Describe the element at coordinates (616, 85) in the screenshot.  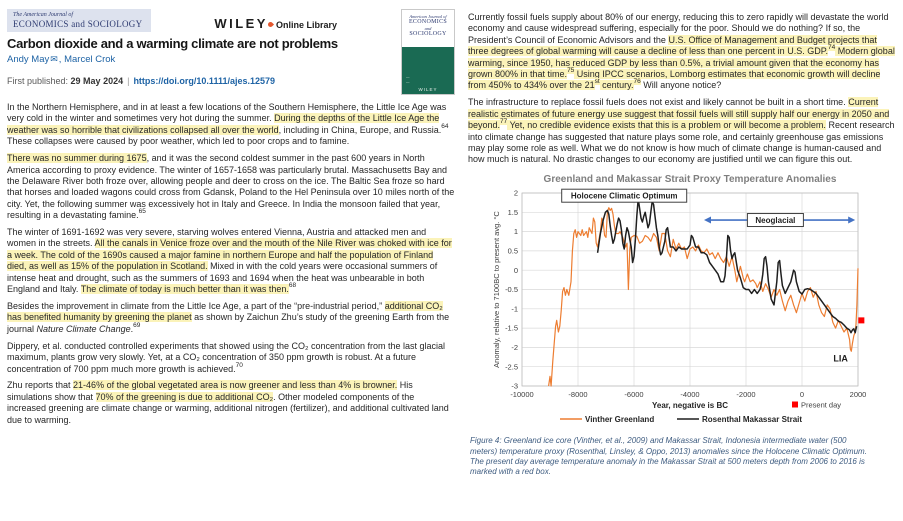
I see `highlighted-text: century.` at that location.